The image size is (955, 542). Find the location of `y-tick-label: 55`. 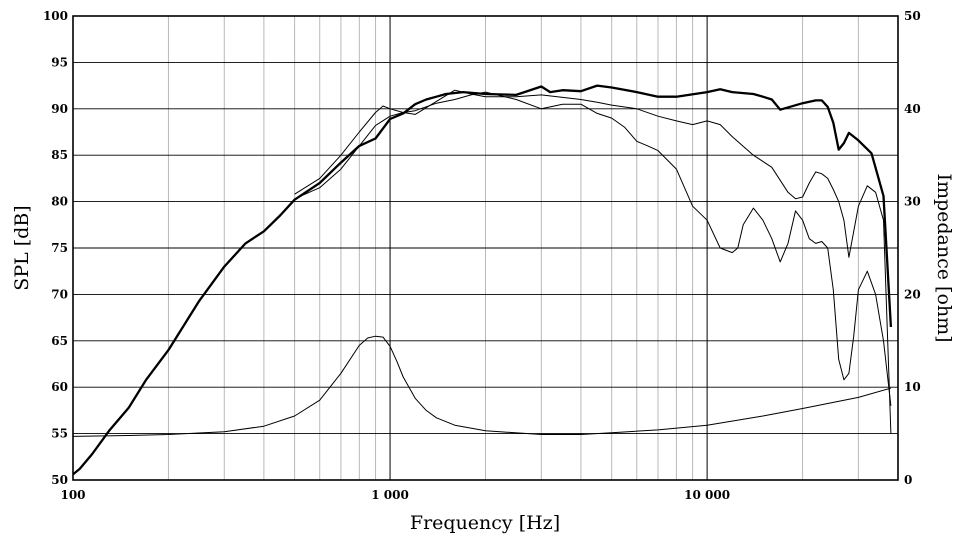

y-tick-label: 55 is located at coordinates (59, 434).